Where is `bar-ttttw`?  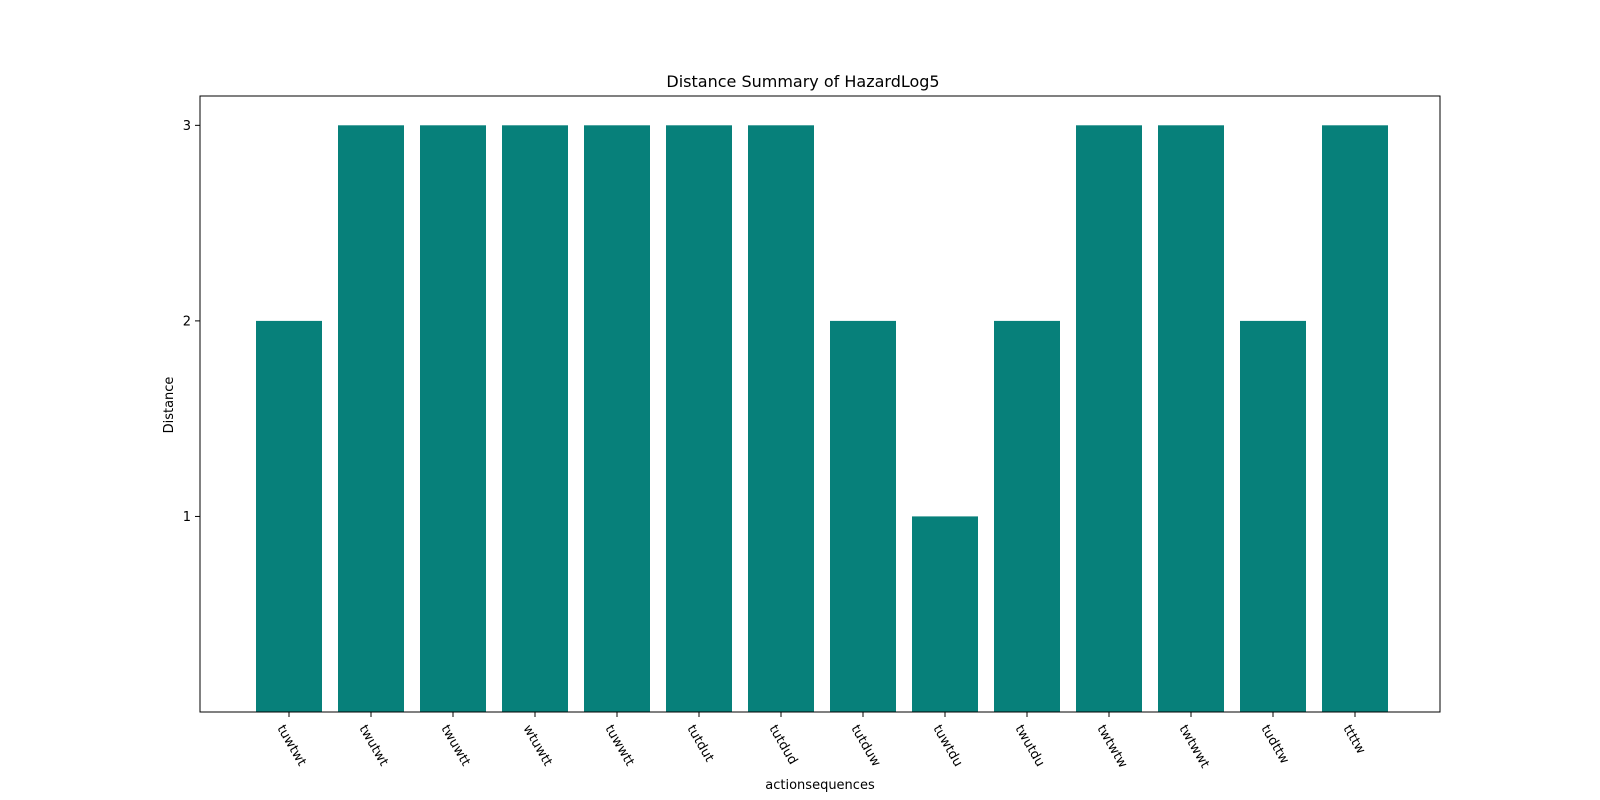
bar-ttttw is located at coordinates (1355, 419).